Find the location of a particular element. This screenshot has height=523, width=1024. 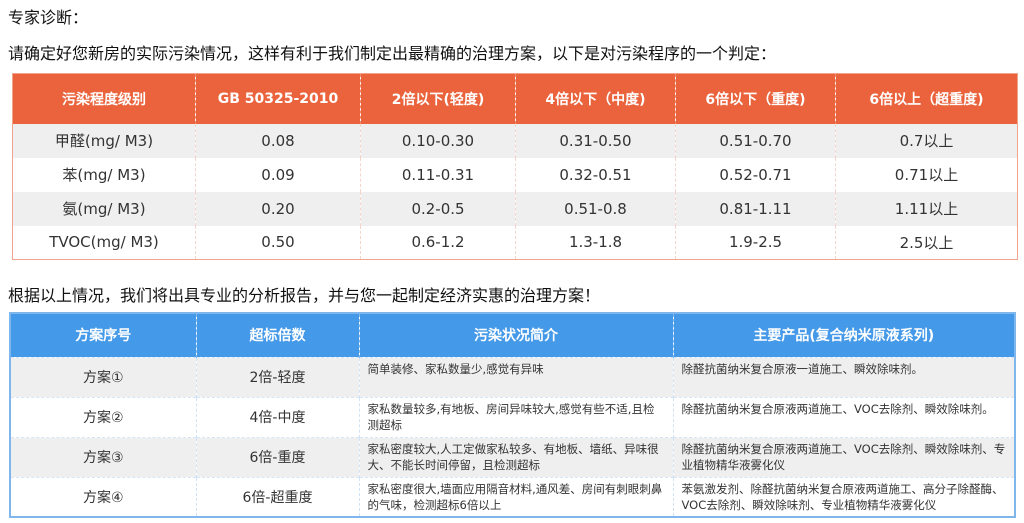

header-cell: 主要产品(复合纳米原液系列) is located at coordinates (844, 335).